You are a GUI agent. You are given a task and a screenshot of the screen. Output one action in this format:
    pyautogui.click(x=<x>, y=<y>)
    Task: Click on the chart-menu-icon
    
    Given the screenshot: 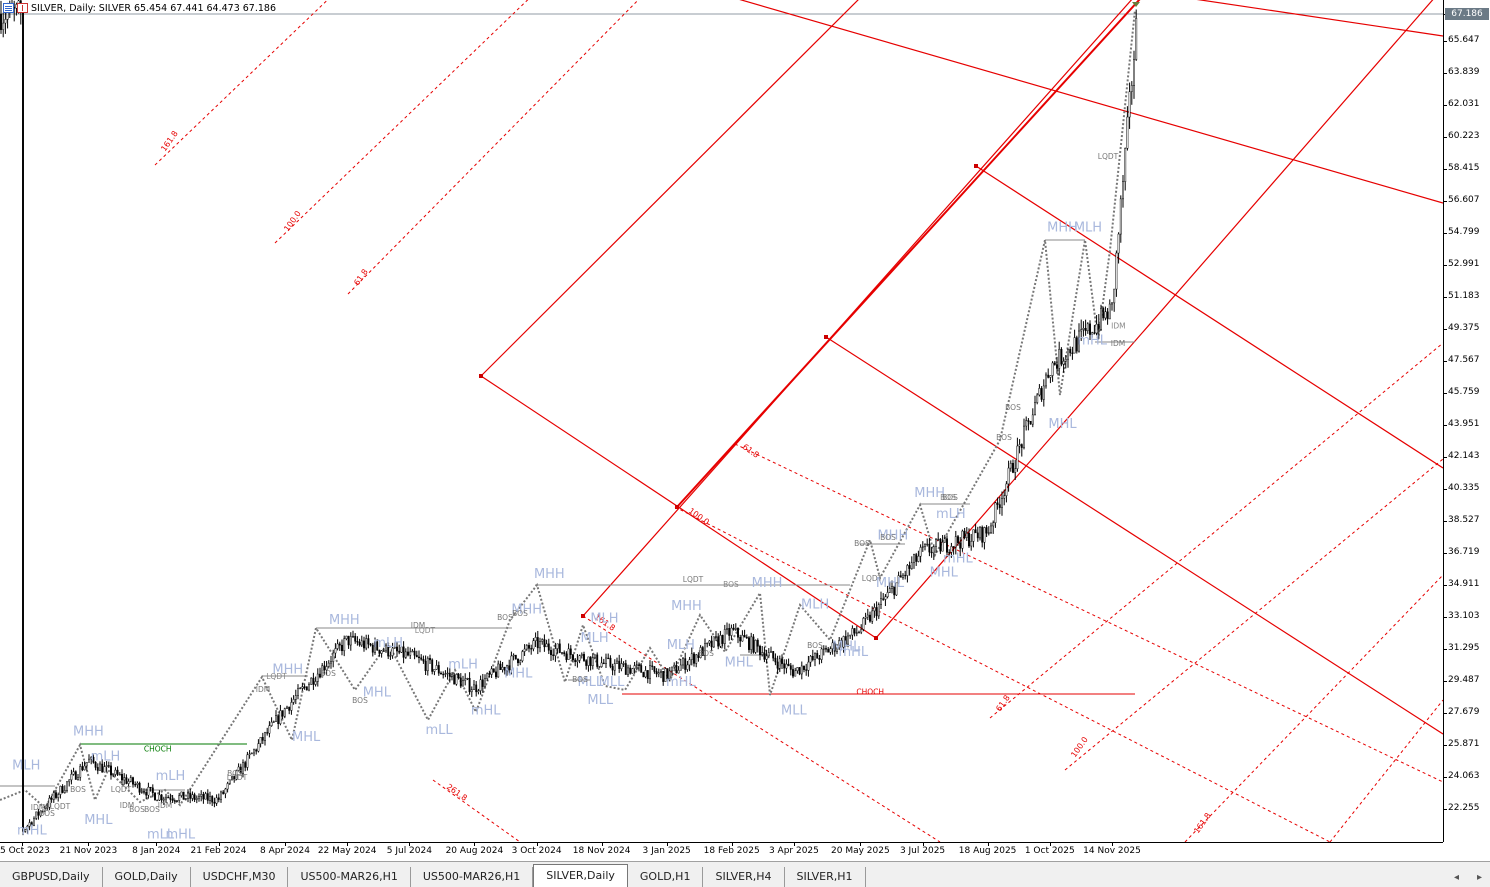 What is the action you would take?
    pyautogui.click(x=8, y=8)
    